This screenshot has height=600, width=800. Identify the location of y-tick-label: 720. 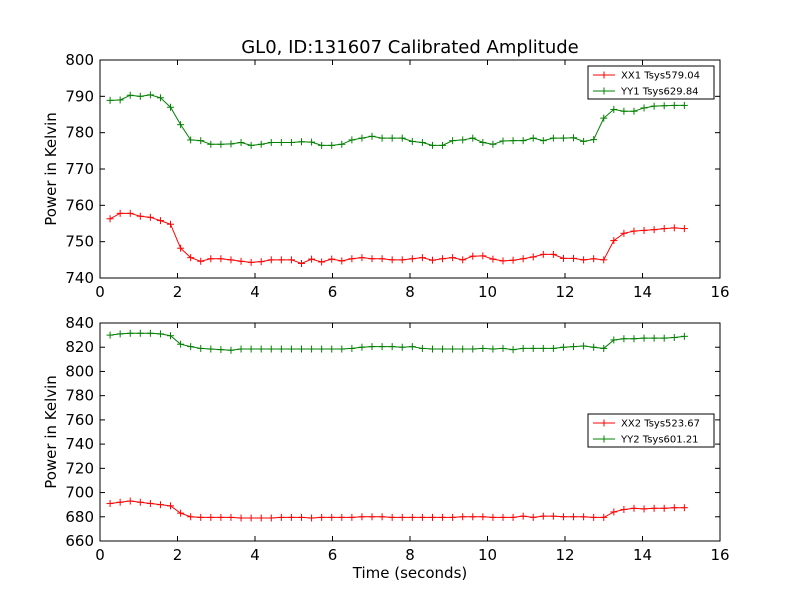
(79, 468).